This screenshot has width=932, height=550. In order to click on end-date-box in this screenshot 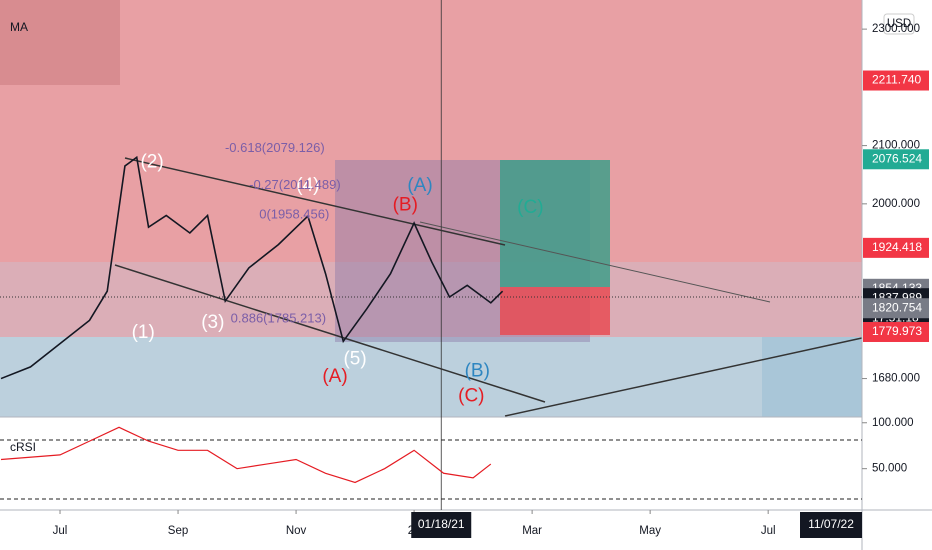, I will do `click(831, 525)`.